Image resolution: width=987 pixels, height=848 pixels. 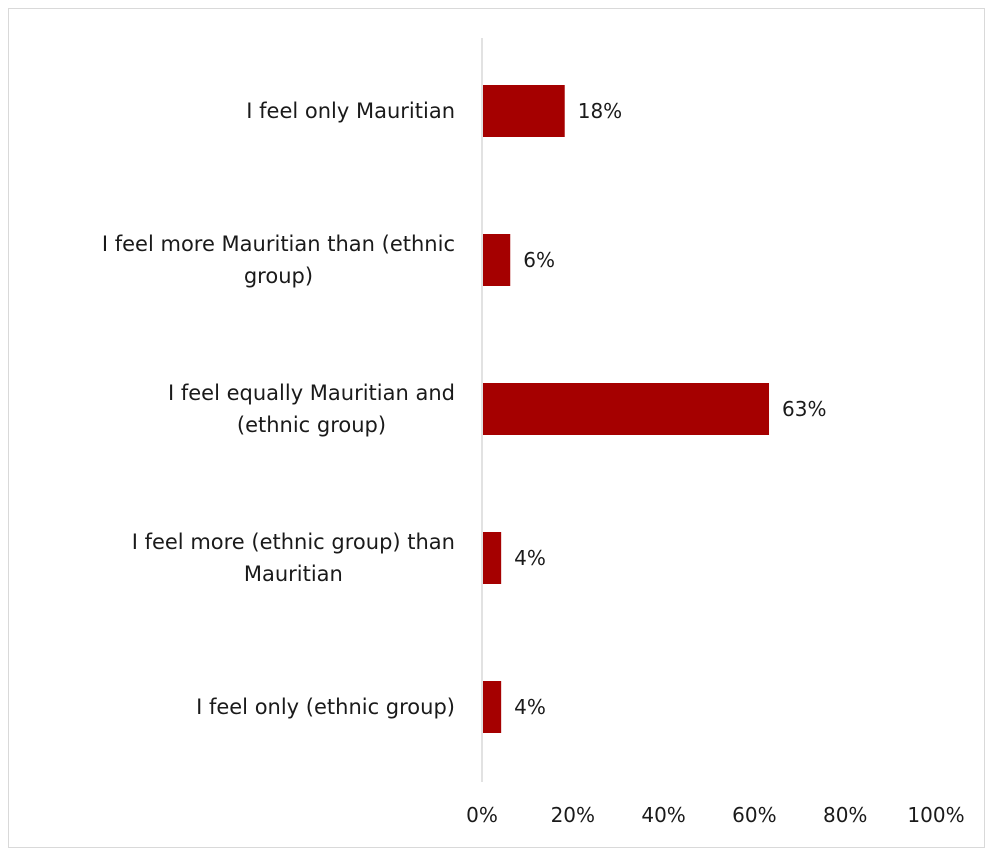 What do you see at coordinates (278, 244) in the screenshot?
I see `category-label-2-line-1: I feel more Mauritian than (ethnic` at bounding box center [278, 244].